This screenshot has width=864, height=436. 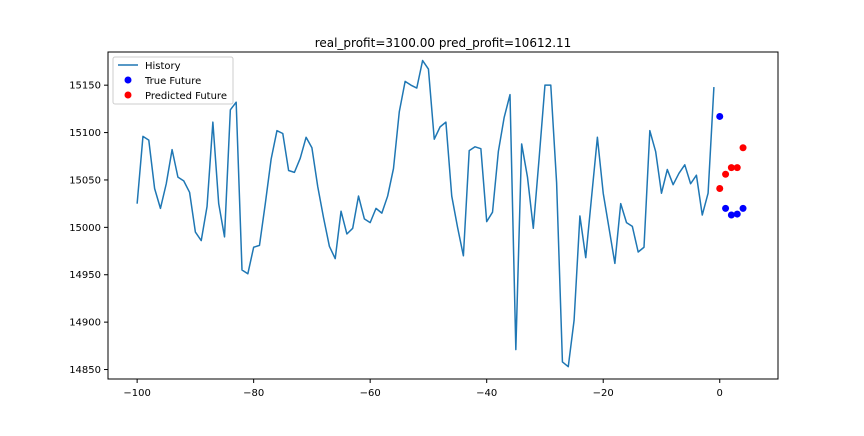 What do you see at coordinates (720, 393) in the screenshot?
I see `x-tick-label: 0` at bounding box center [720, 393].